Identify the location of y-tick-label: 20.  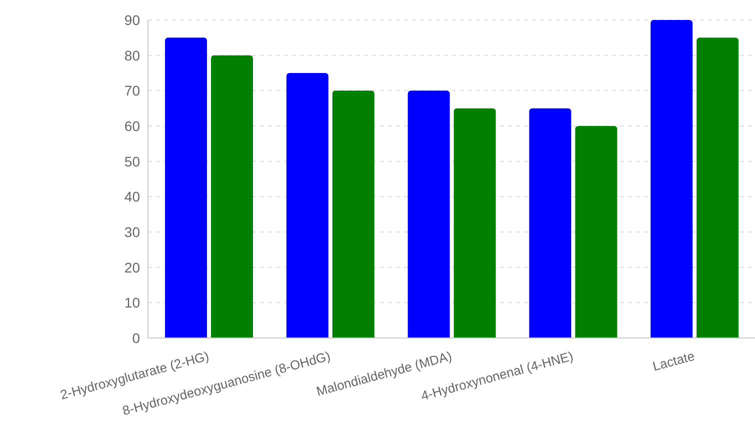
(132, 267).